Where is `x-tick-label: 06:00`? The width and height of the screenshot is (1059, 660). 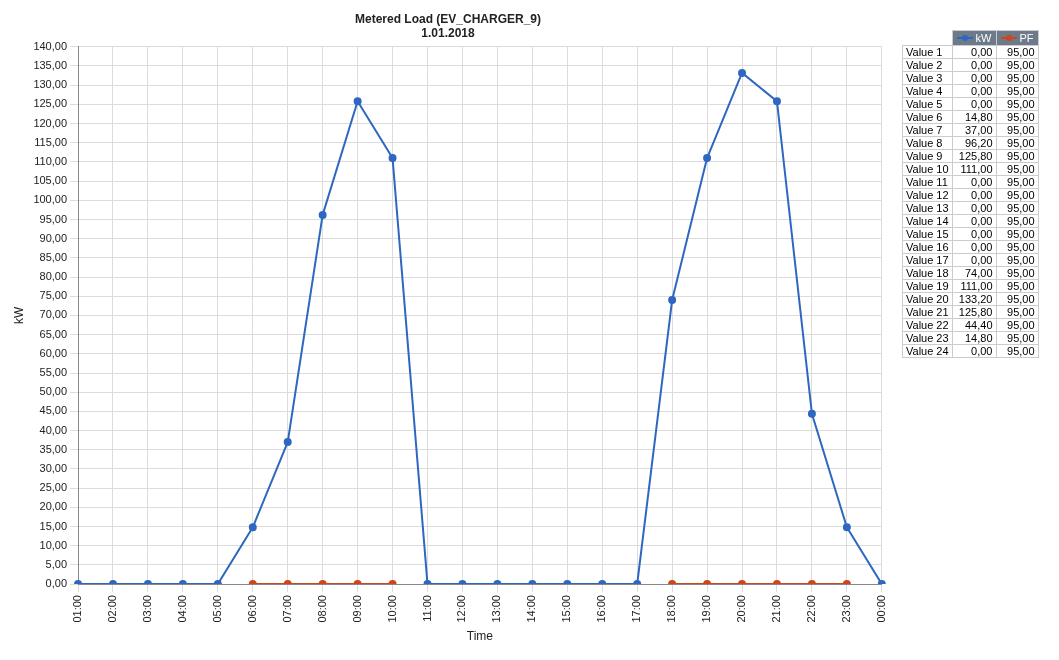 x-tick-label: 06:00 is located at coordinates (251, 609).